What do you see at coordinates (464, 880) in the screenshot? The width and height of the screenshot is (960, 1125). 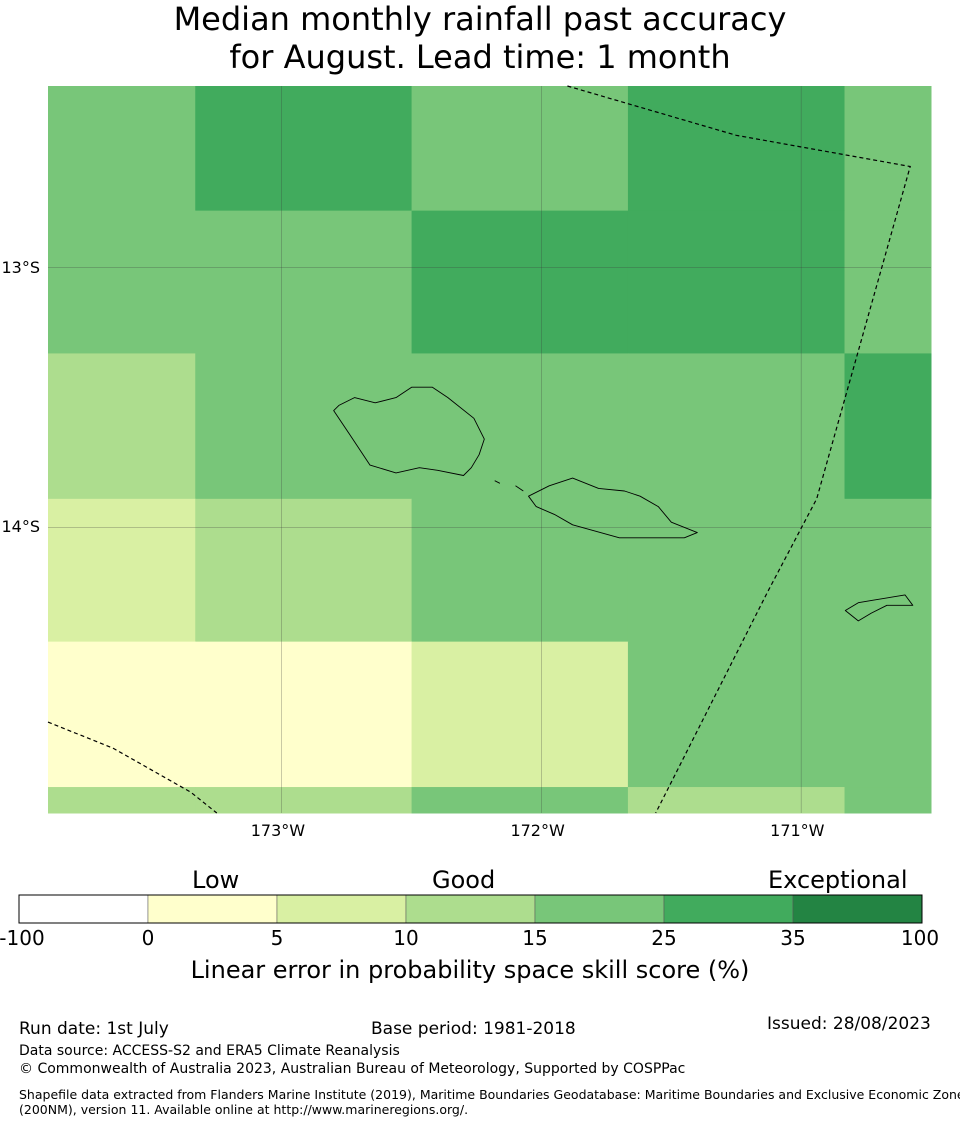 I see `legend-good: Good` at bounding box center [464, 880].